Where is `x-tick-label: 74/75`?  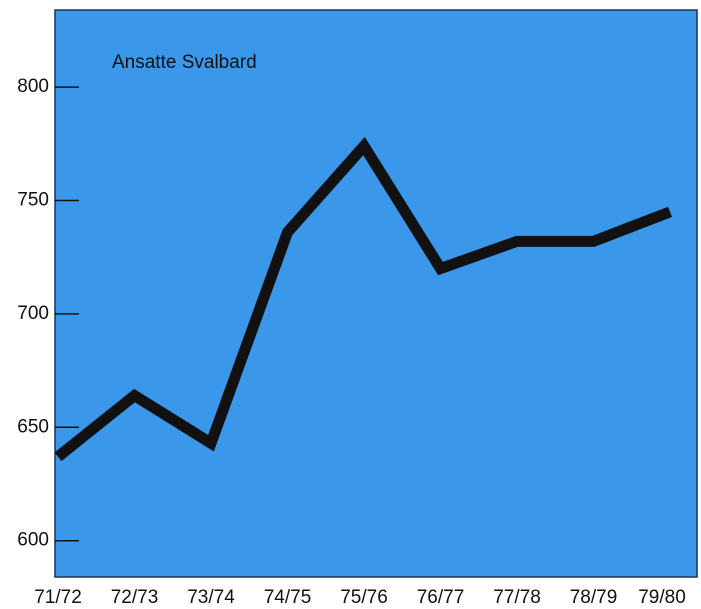
x-tick-label: 74/75 is located at coordinates (288, 597).